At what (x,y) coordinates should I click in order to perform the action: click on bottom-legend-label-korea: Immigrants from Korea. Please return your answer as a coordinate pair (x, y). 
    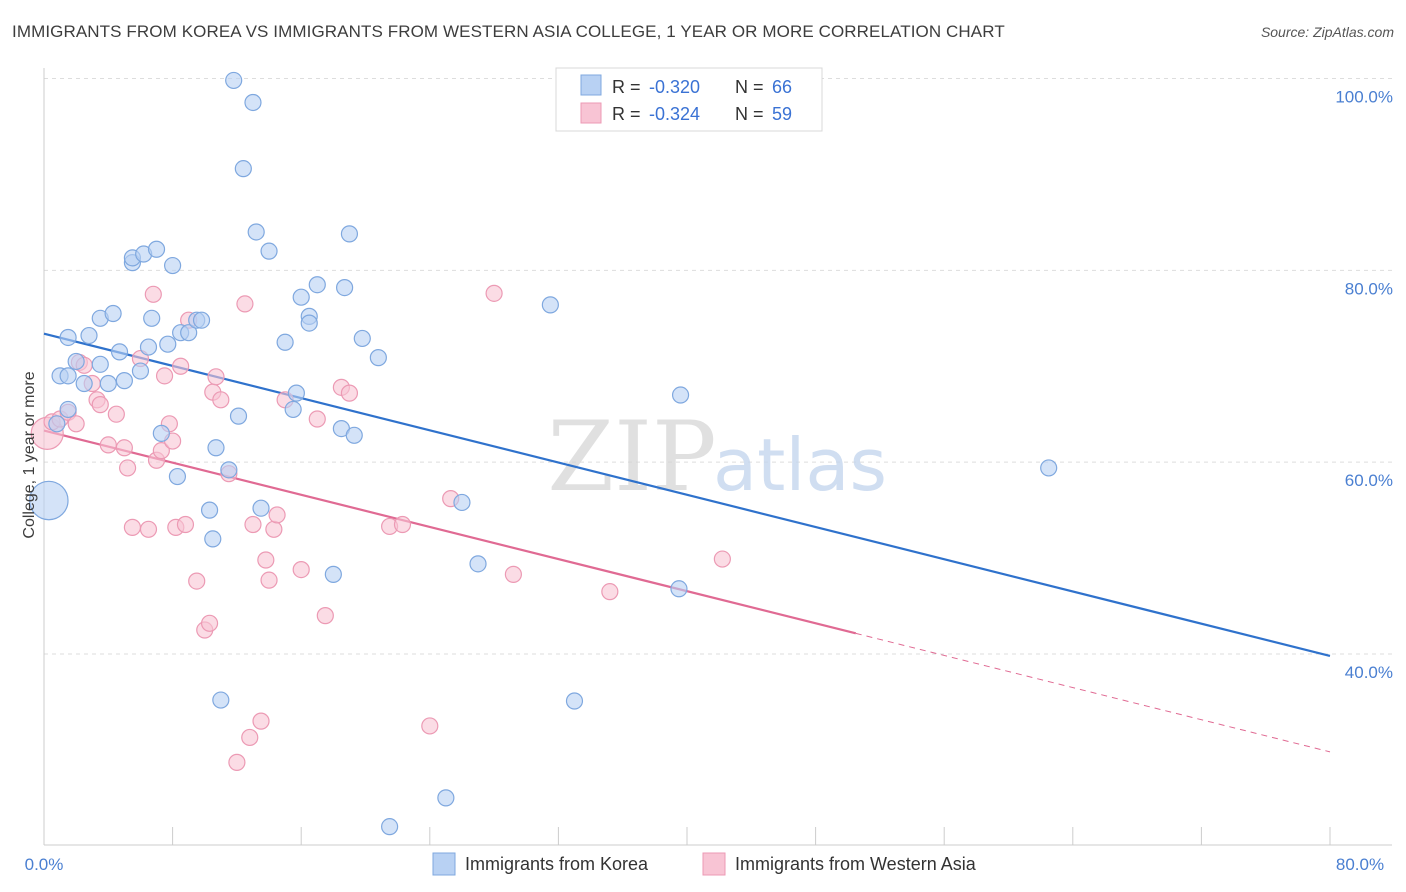
    Looking at the image, I should click on (557, 864).